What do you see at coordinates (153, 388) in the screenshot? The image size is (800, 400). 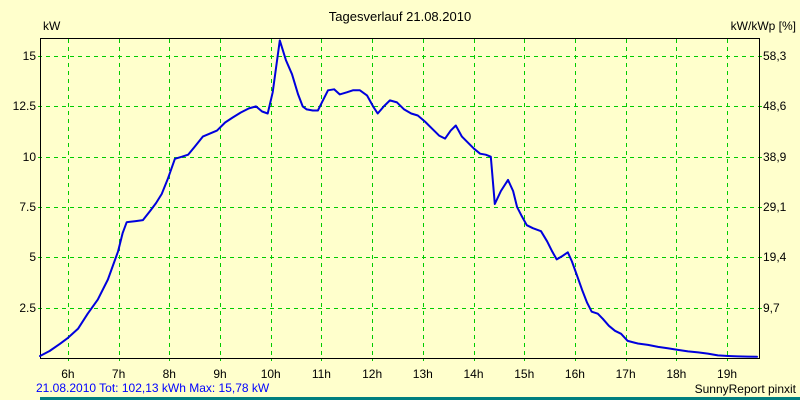 I see `footer-summary-text: 21.08.2010 Tot: 102,13 kWh Max: 15,78 kW` at bounding box center [153, 388].